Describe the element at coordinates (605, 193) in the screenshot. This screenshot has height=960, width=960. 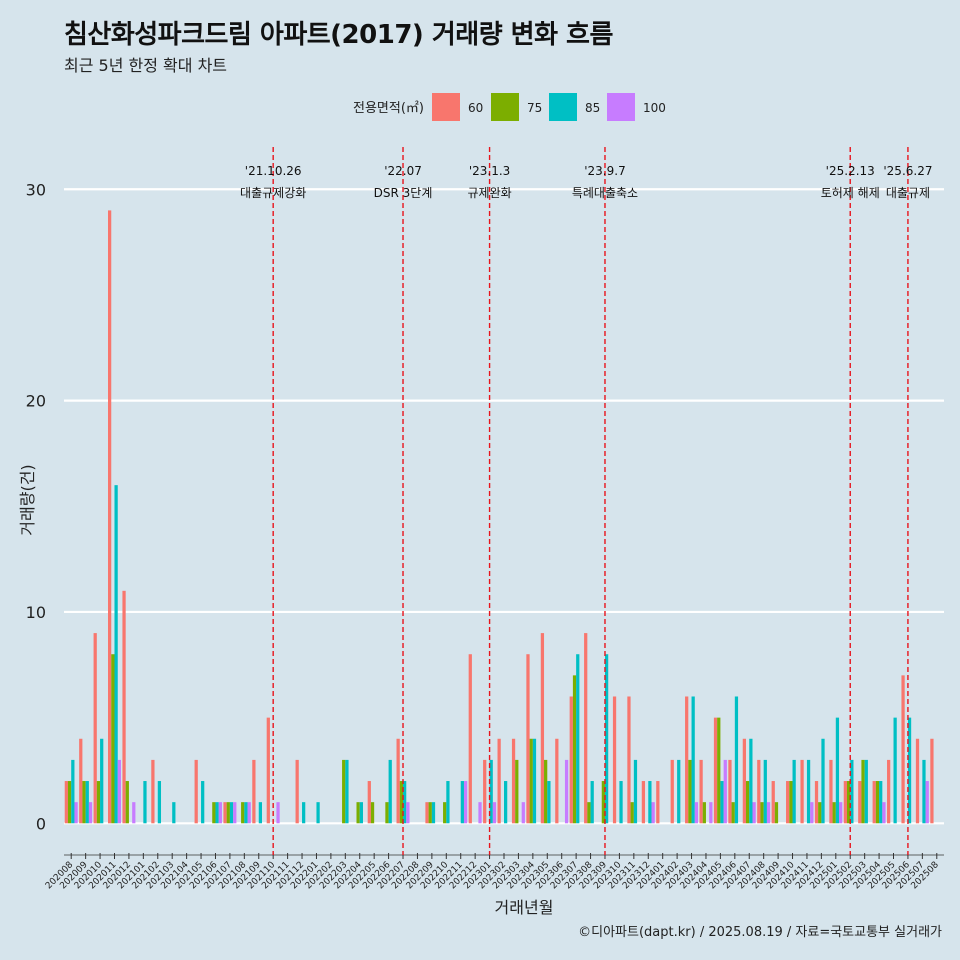
I see `event-label: 특례대출축소` at that location.